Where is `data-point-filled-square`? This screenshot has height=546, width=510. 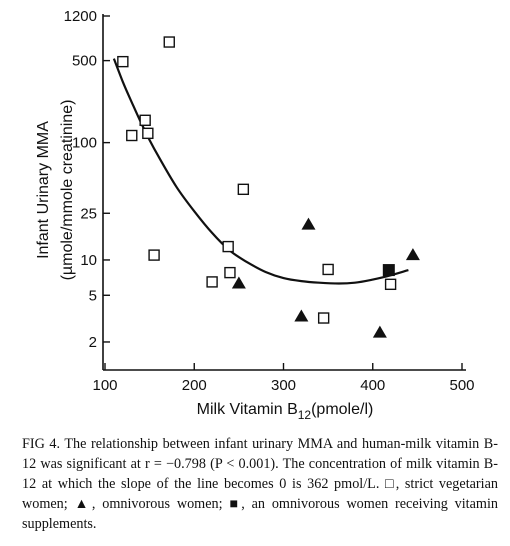 data-point-filled-square is located at coordinates (388, 270).